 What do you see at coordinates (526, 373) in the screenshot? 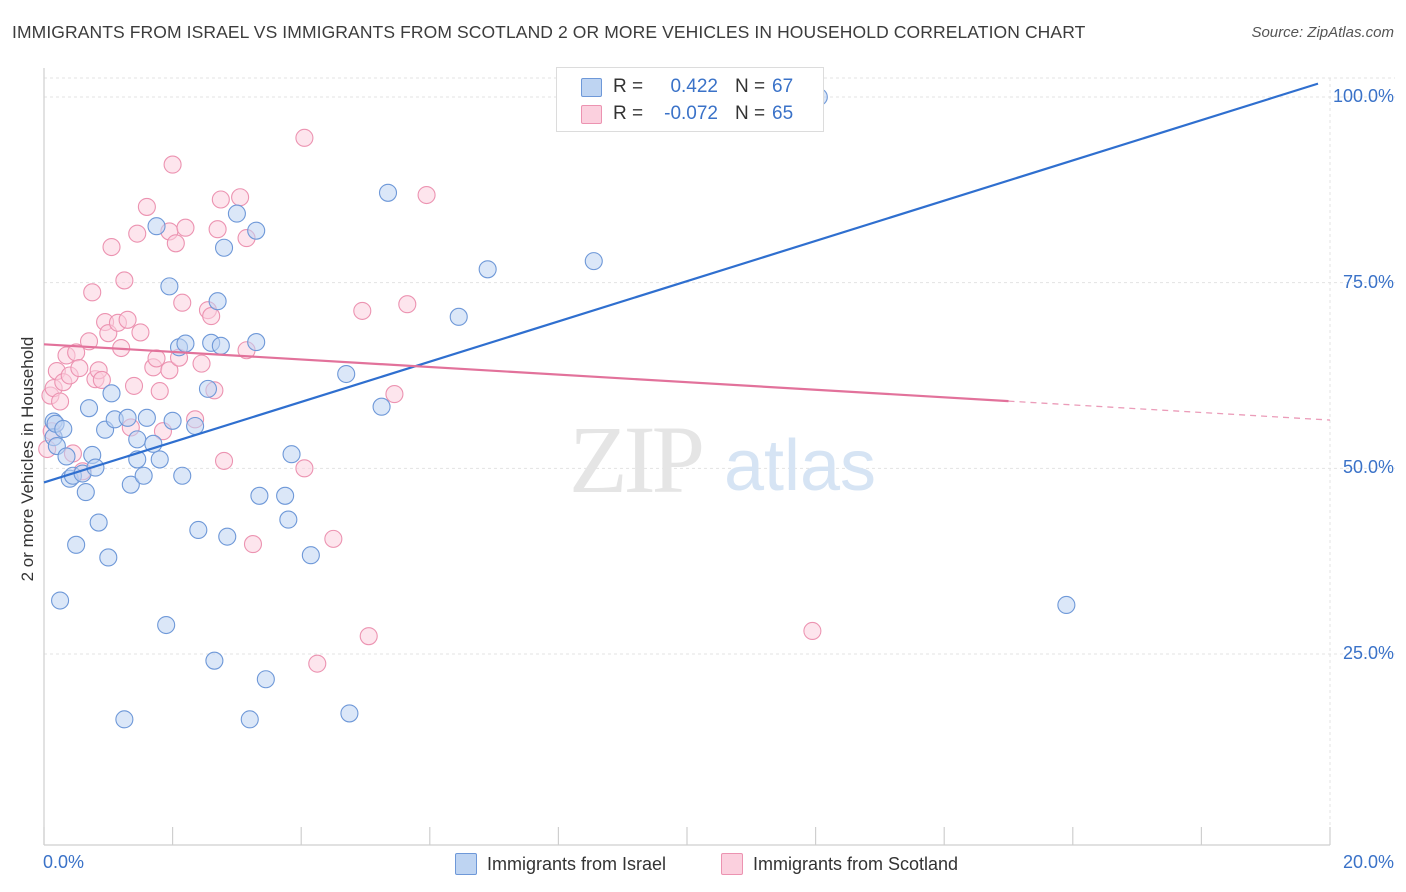
I see `trend-line-scotland` at bounding box center [526, 373].